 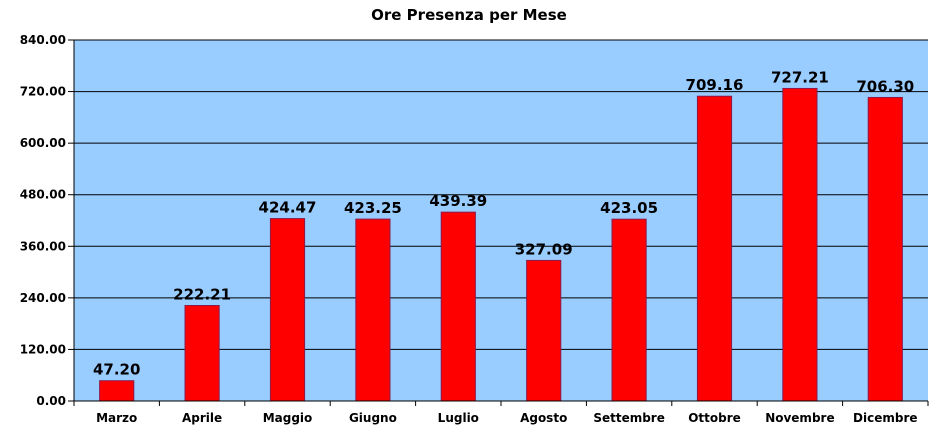 I want to click on chart-title: Ore Presenza per Mese, so click(x=469, y=15).